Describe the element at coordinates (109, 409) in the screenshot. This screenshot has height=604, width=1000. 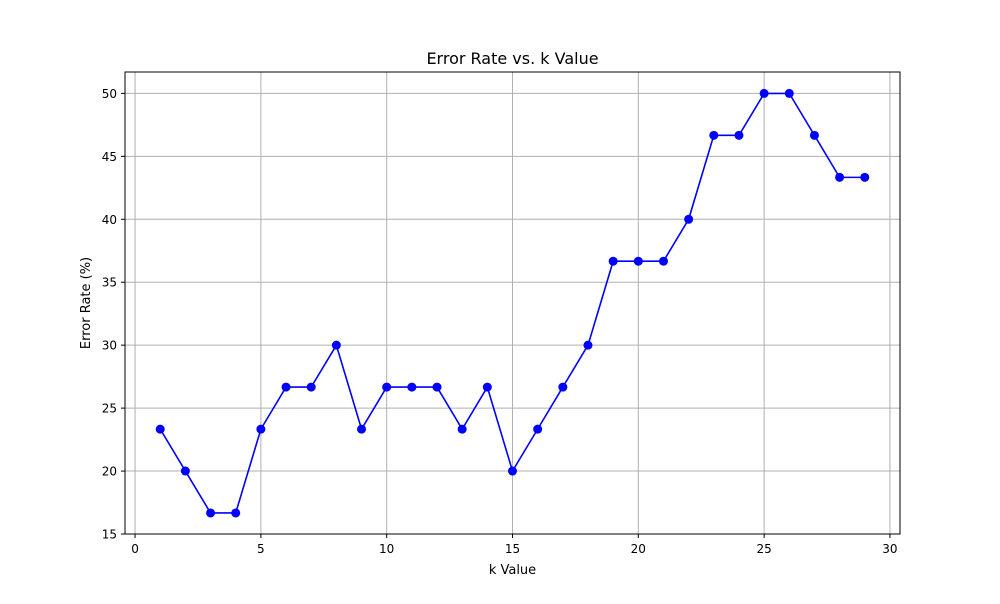
I see `y-tick-label: 25` at that location.